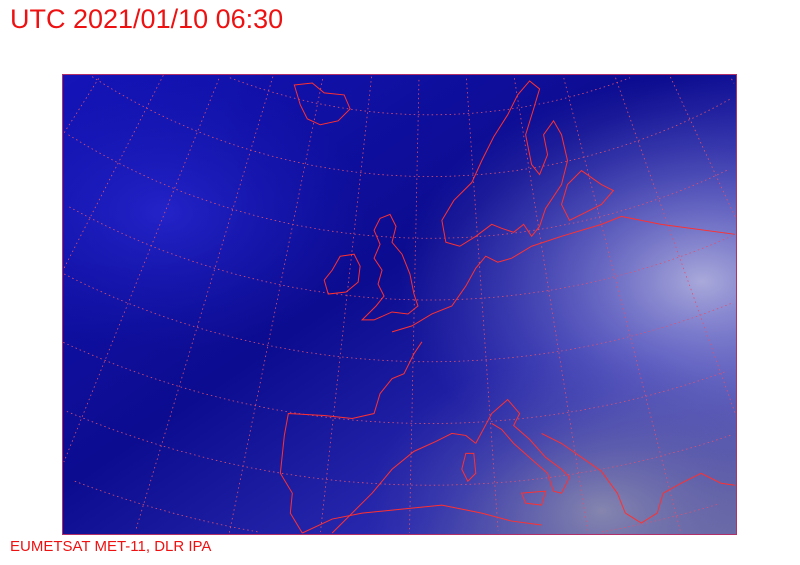 The width and height of the screenshot is (800, 565). What do you see at coordinates (422, 519) in the screenshot?
I see `coast-north-africa` at bounding box center [422, 519].